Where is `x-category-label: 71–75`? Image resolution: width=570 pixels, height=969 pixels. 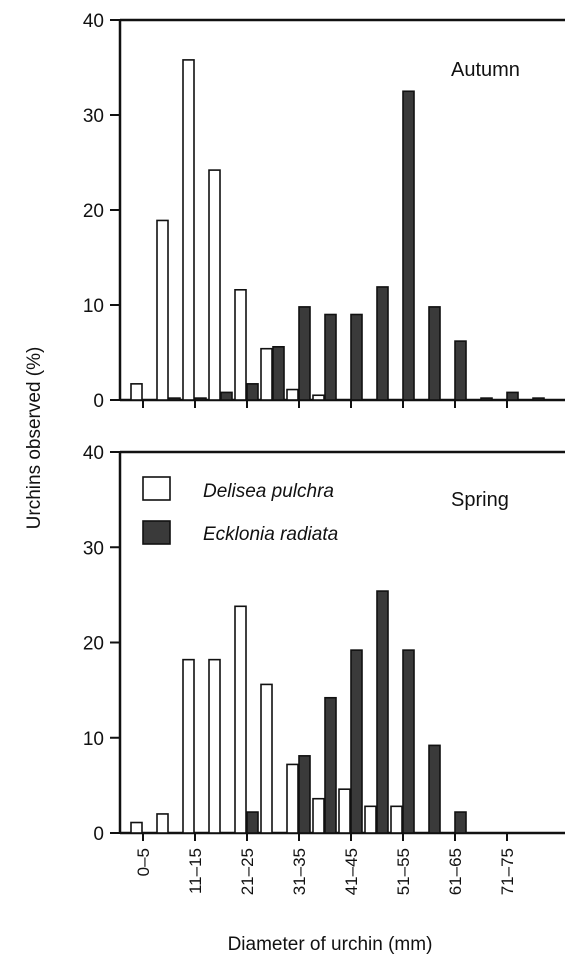
x-category-label: 71–75 is located at coordinates (507, 871).